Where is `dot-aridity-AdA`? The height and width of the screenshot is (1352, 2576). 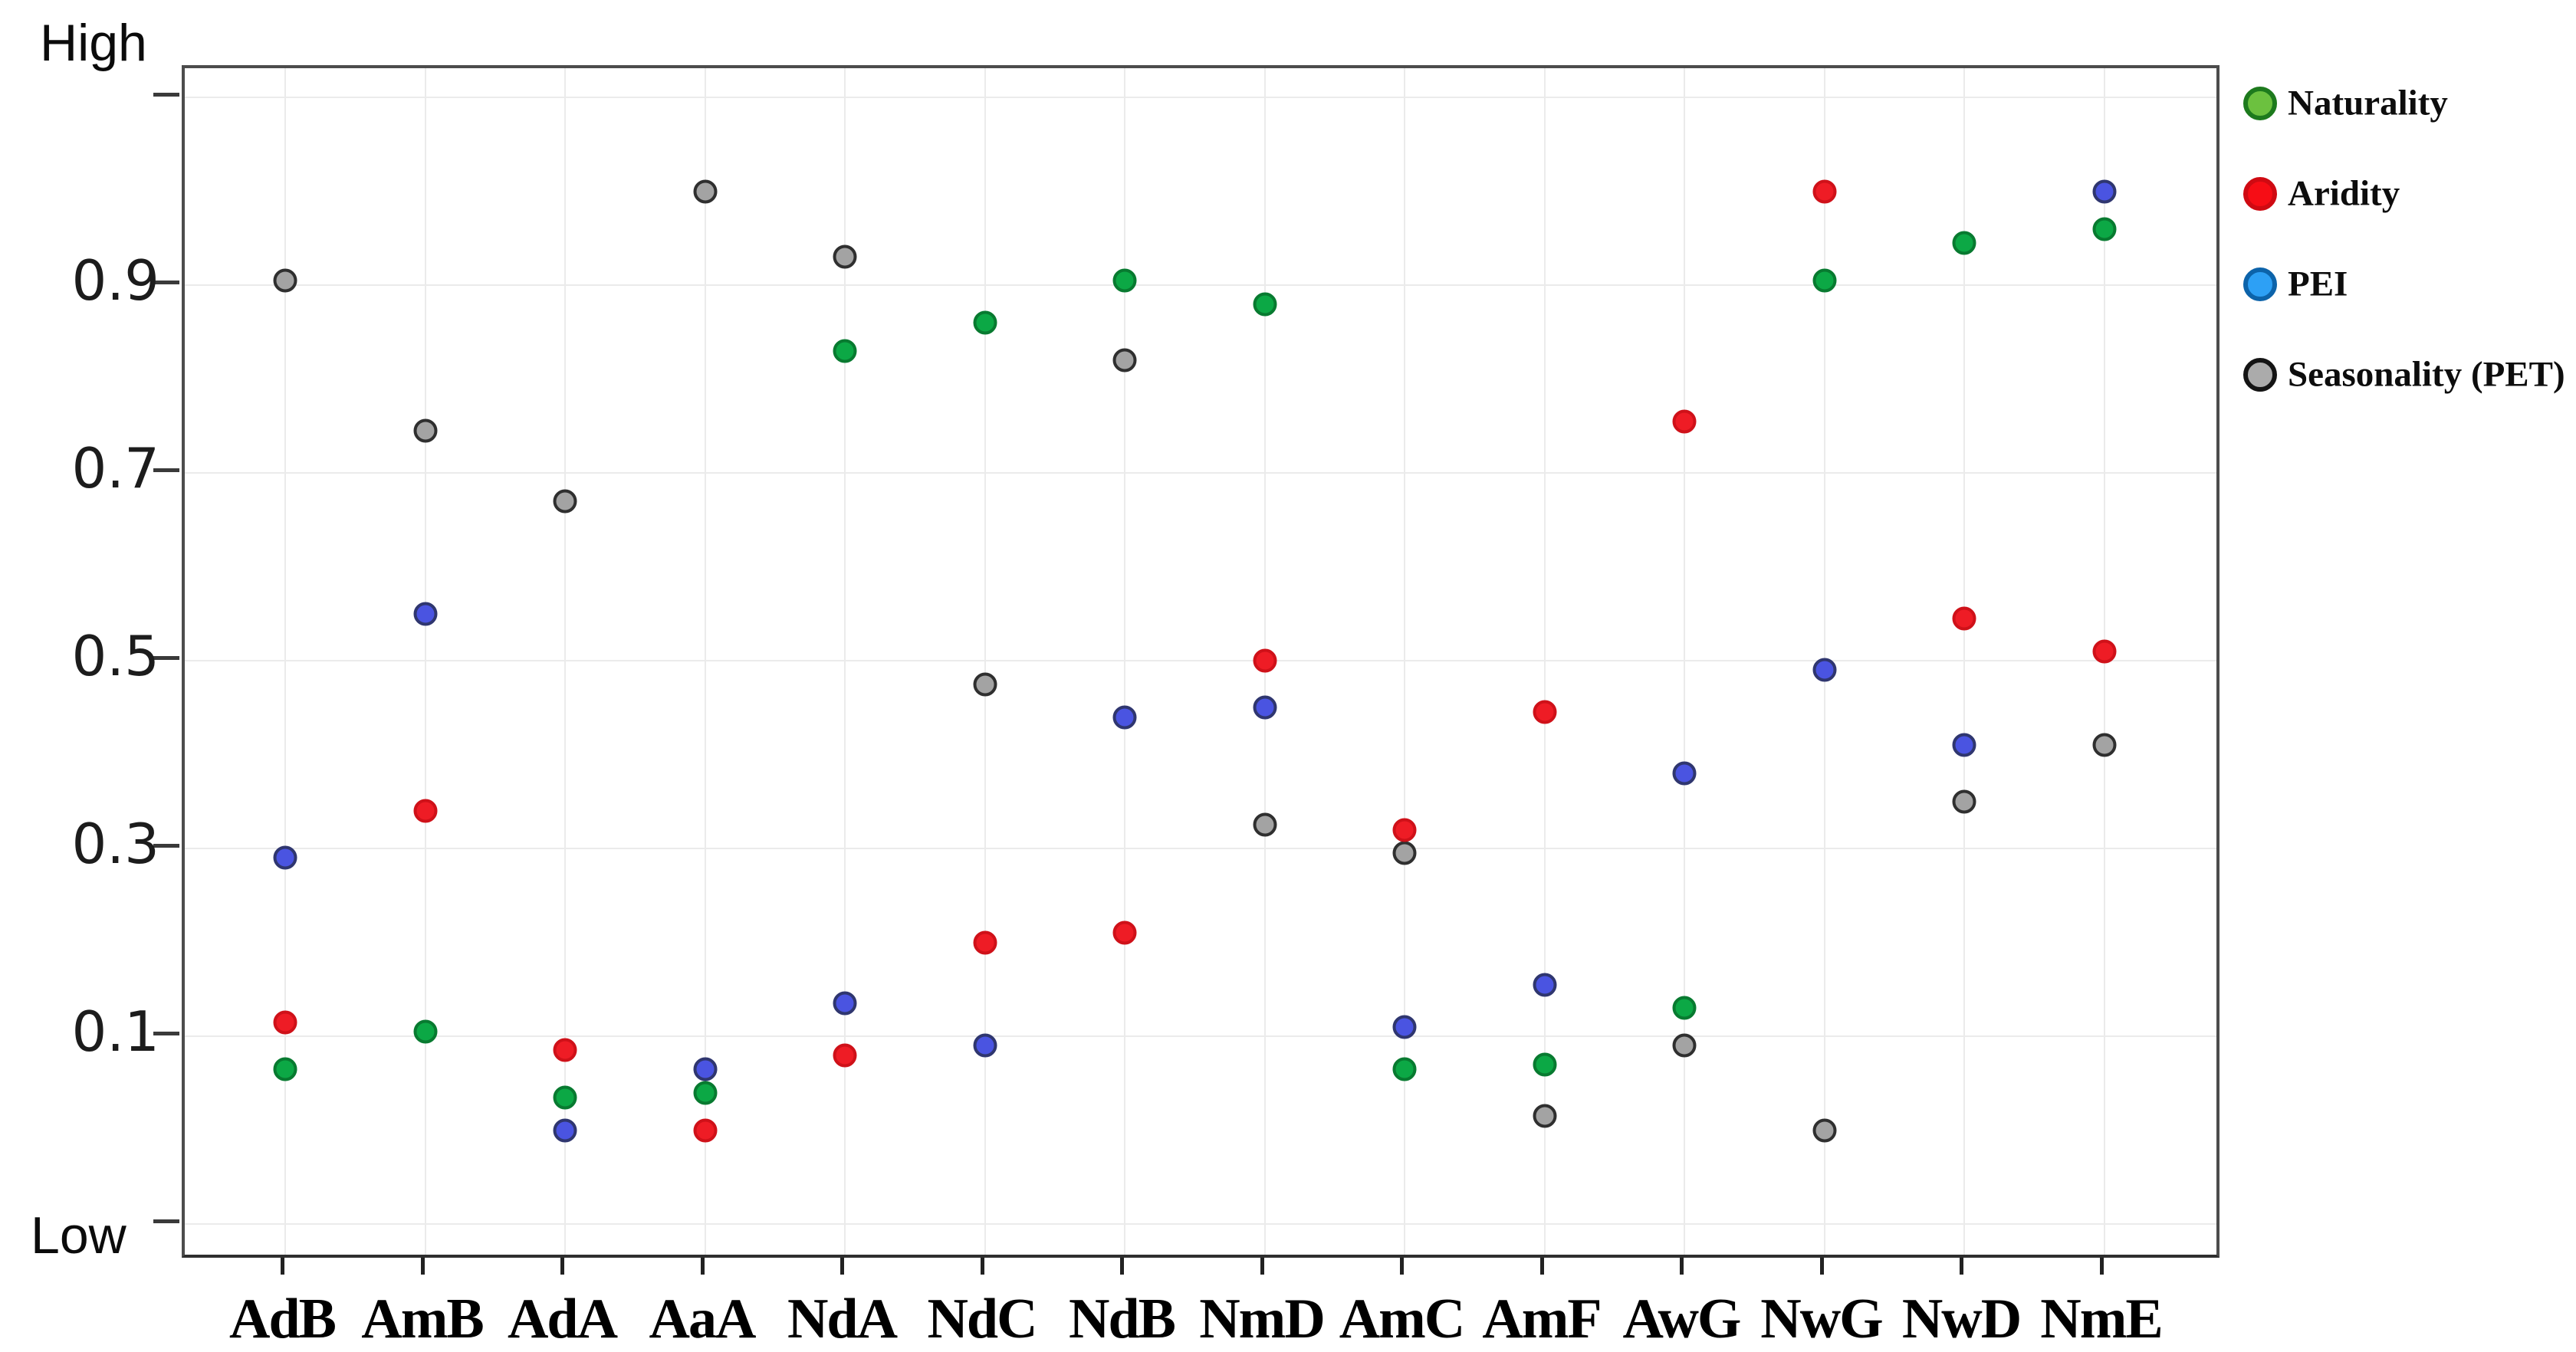 dot-aridity-AdA is located at coordinates (565, 1050).